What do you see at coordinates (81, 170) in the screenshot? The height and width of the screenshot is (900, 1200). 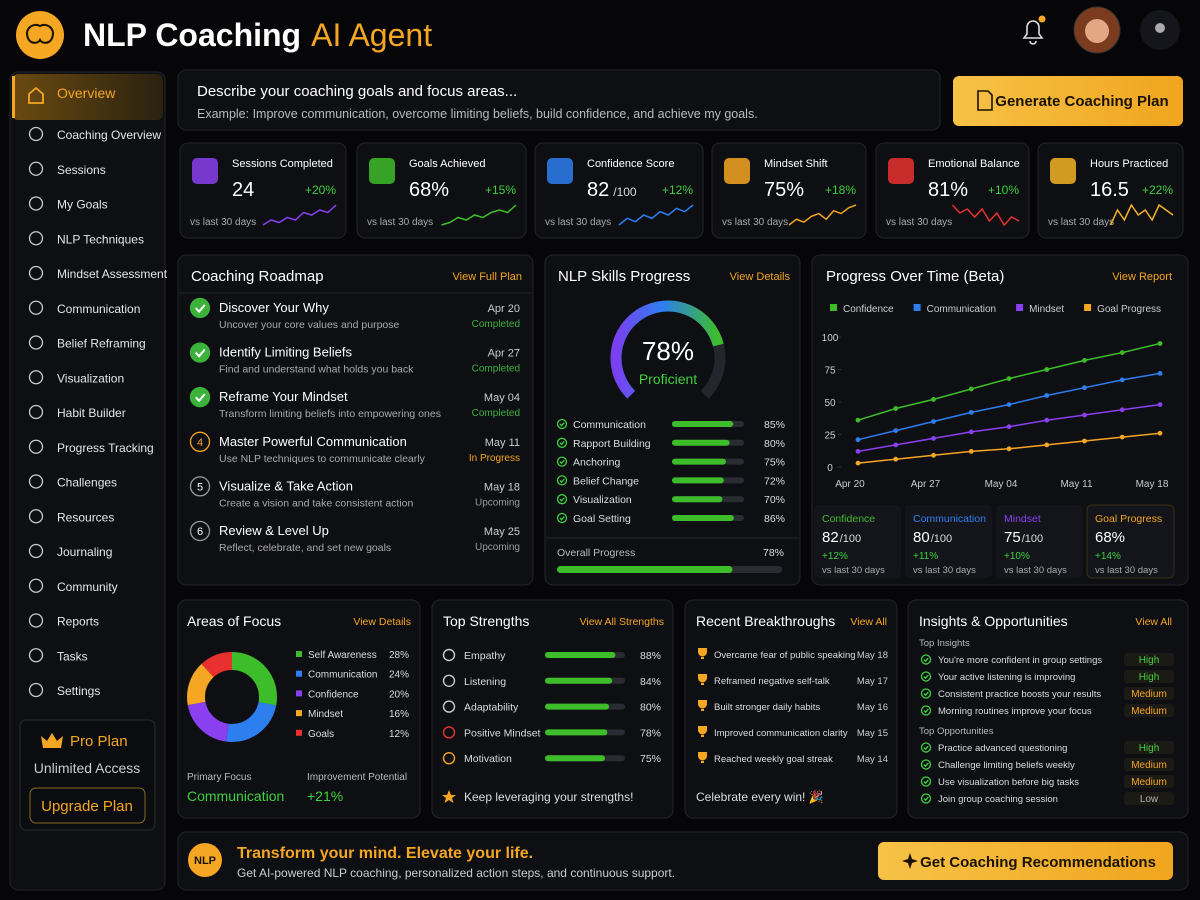 I see `nav-item: Sessions` at bounding box center [81, 170].